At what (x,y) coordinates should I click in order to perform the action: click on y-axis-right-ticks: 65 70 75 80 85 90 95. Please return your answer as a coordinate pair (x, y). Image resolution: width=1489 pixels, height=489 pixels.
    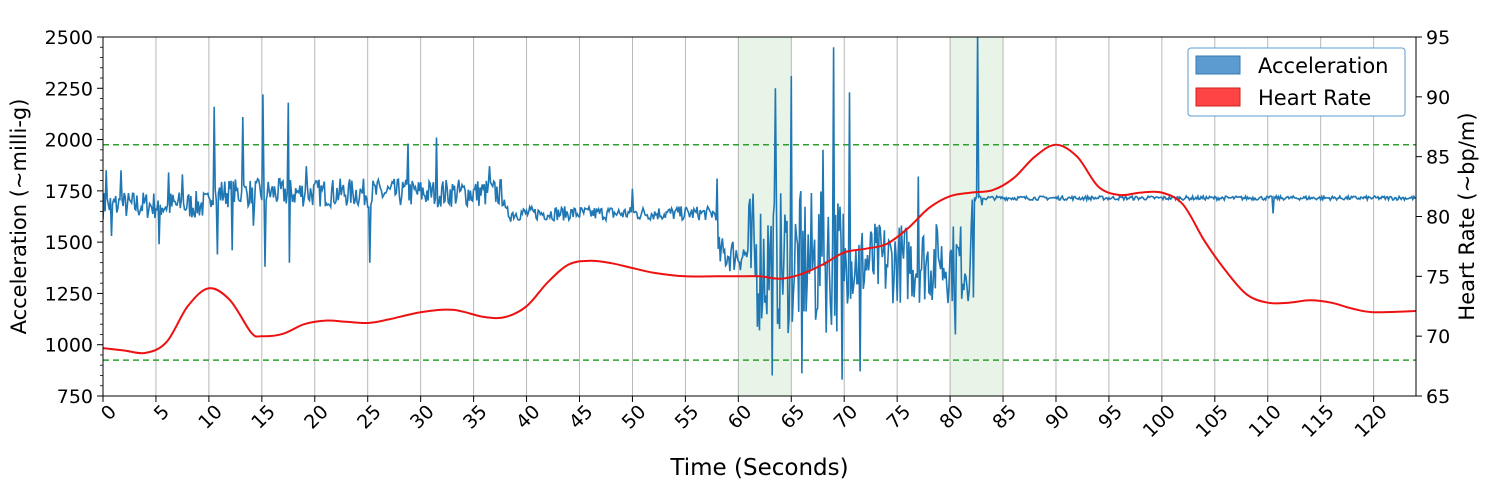
    Looking at the image, I should click on (1433, 217).